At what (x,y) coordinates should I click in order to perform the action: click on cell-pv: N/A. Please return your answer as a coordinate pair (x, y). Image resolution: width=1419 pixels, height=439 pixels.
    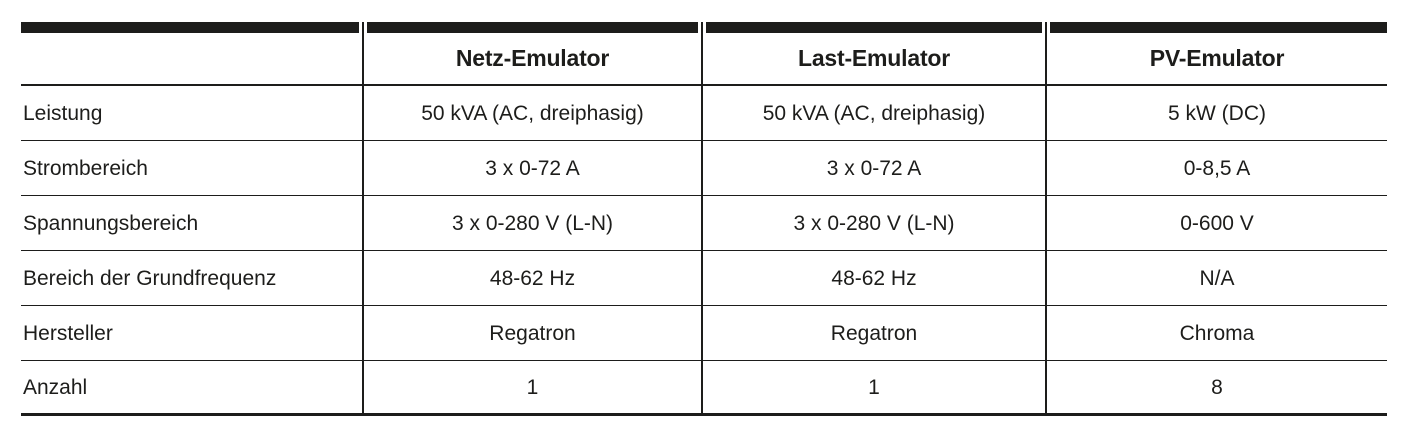
    Looking at the image, I should click on (1216, 278).